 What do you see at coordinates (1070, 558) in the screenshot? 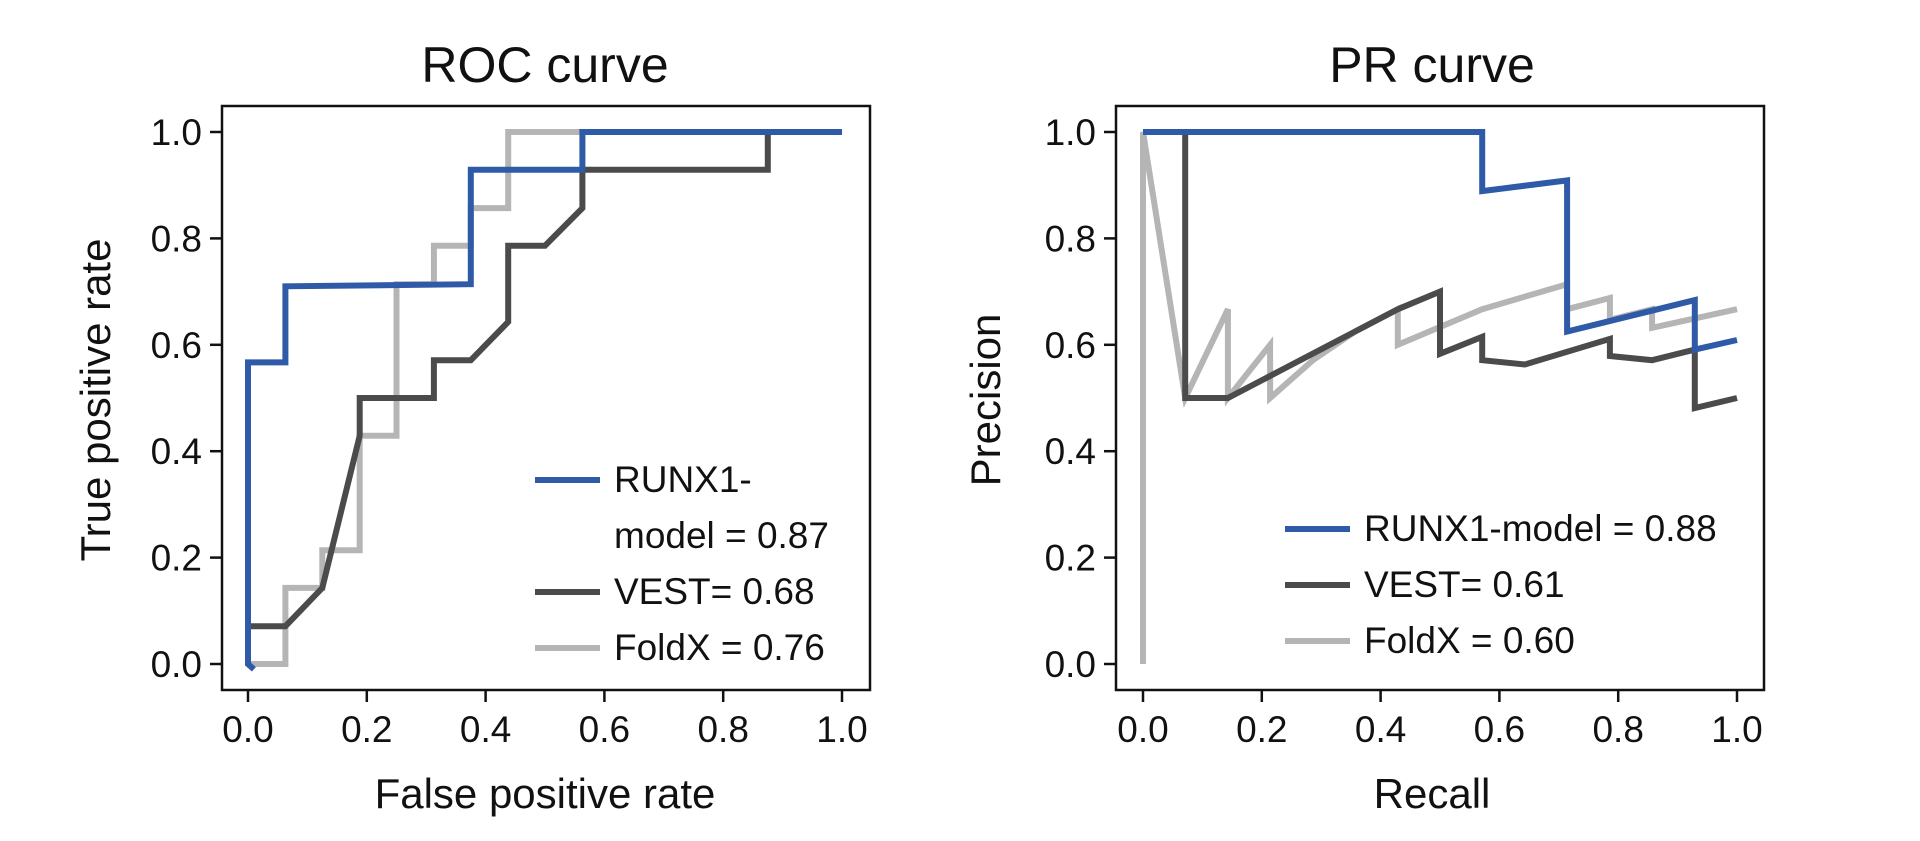
I see `pr-ytick-label: 0.2` at bounding box center [1070, 558].